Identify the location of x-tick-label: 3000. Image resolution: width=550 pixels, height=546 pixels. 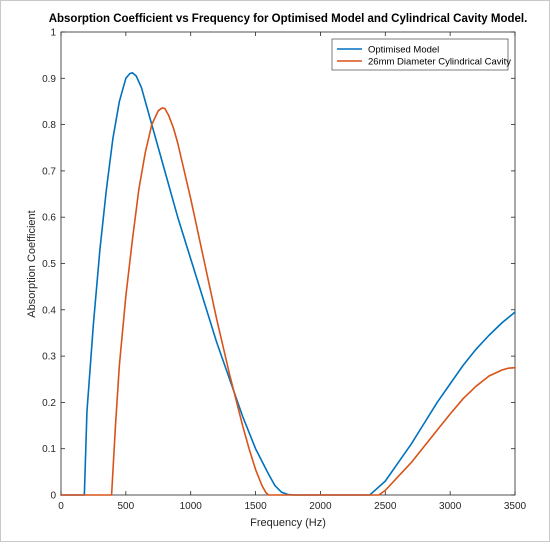
(450, 506).